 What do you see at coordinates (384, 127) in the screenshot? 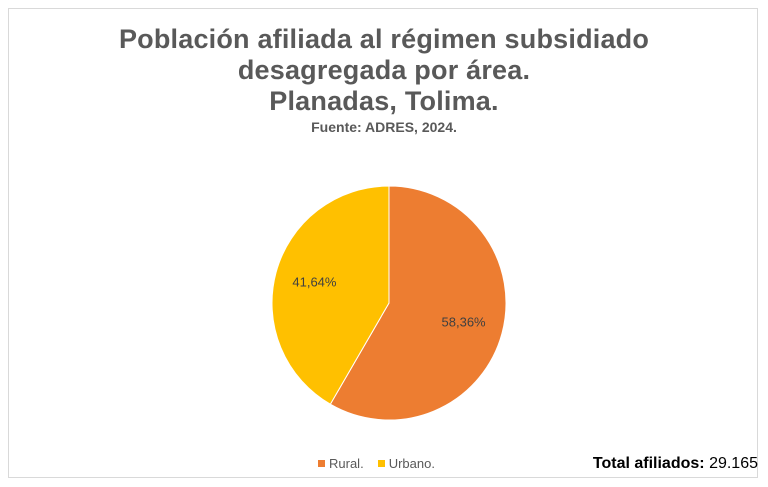
I see `chart-subtitle: Fuente: ADRES, 2024.` at bounding box center [384, 127].